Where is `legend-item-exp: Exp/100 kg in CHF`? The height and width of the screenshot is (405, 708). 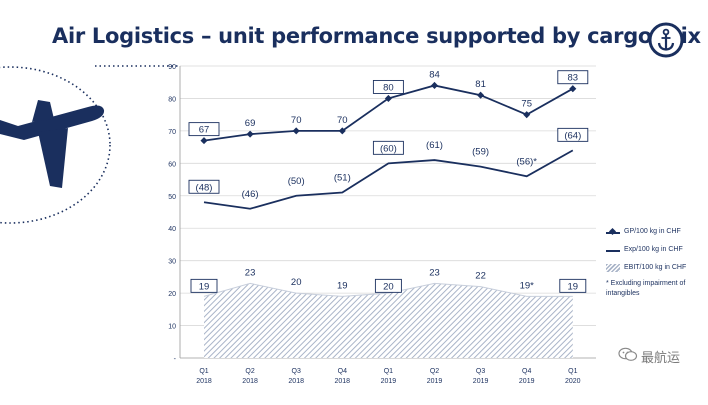
legend-item-exp: Exp/100 kg in CHF is located at coordinates (656, 253).